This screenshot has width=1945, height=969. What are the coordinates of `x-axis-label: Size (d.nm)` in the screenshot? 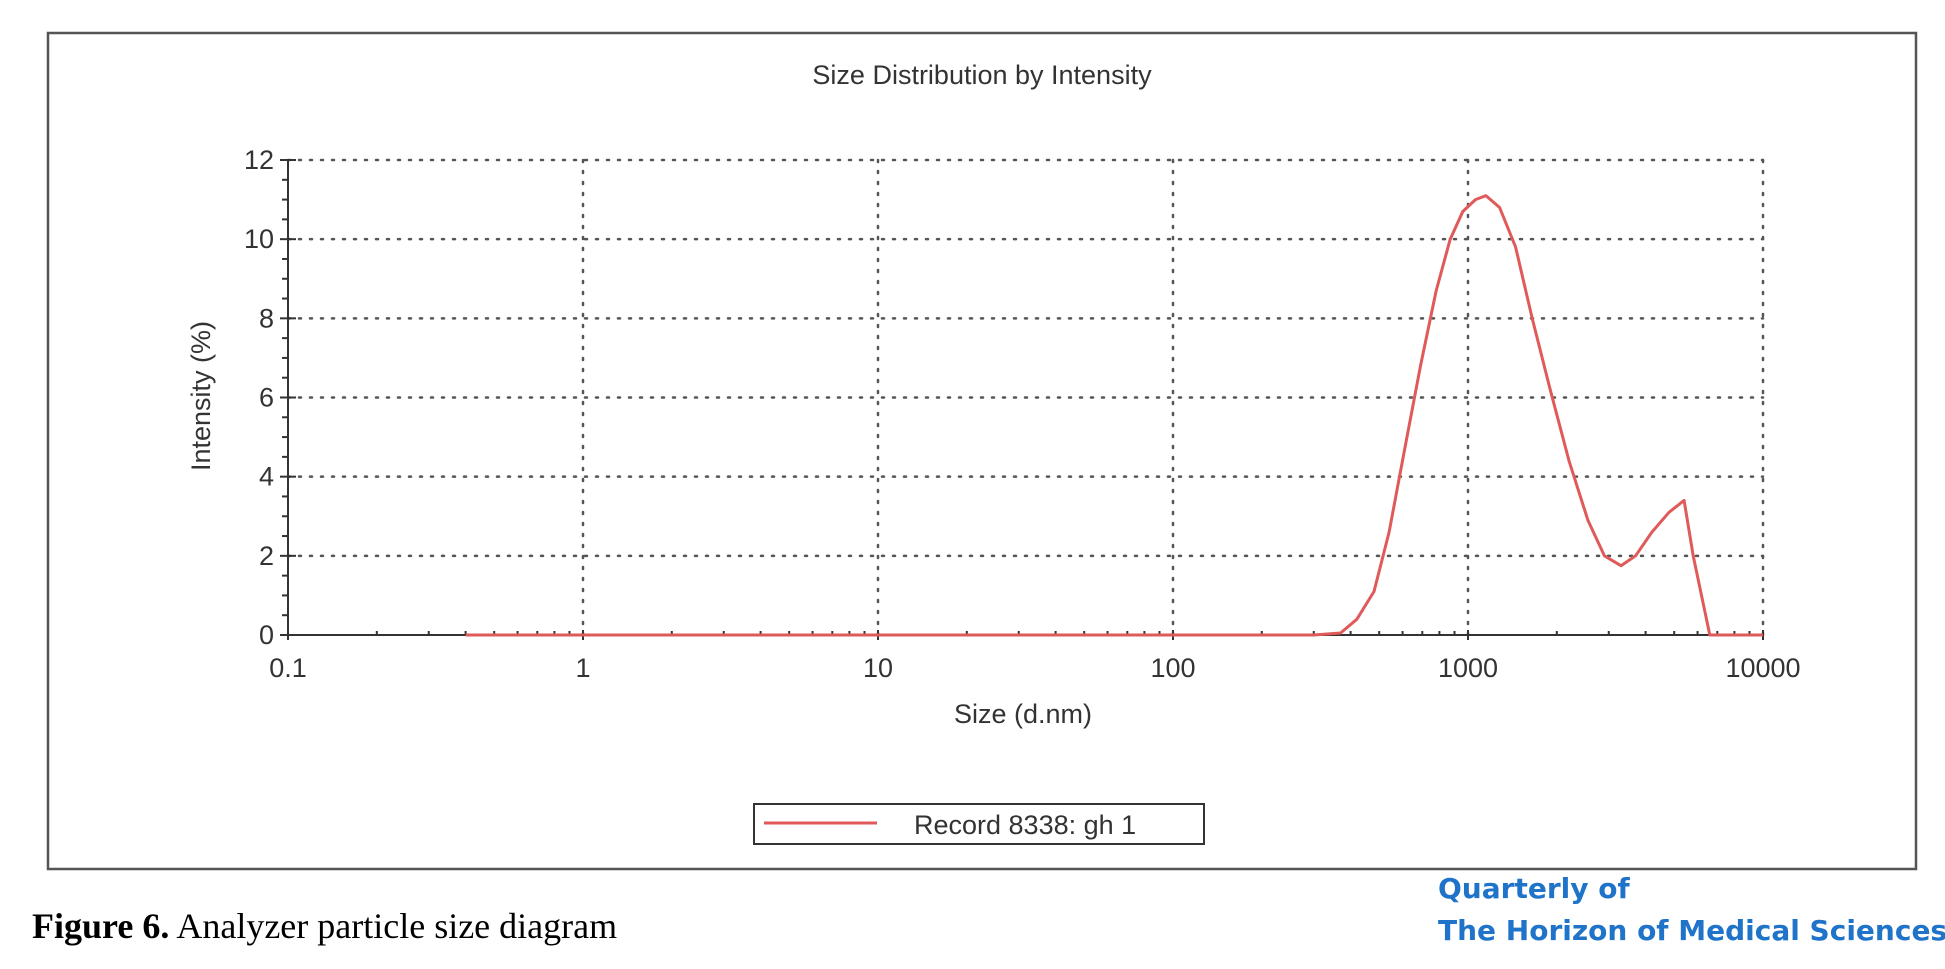 It's located at (1023, 714).